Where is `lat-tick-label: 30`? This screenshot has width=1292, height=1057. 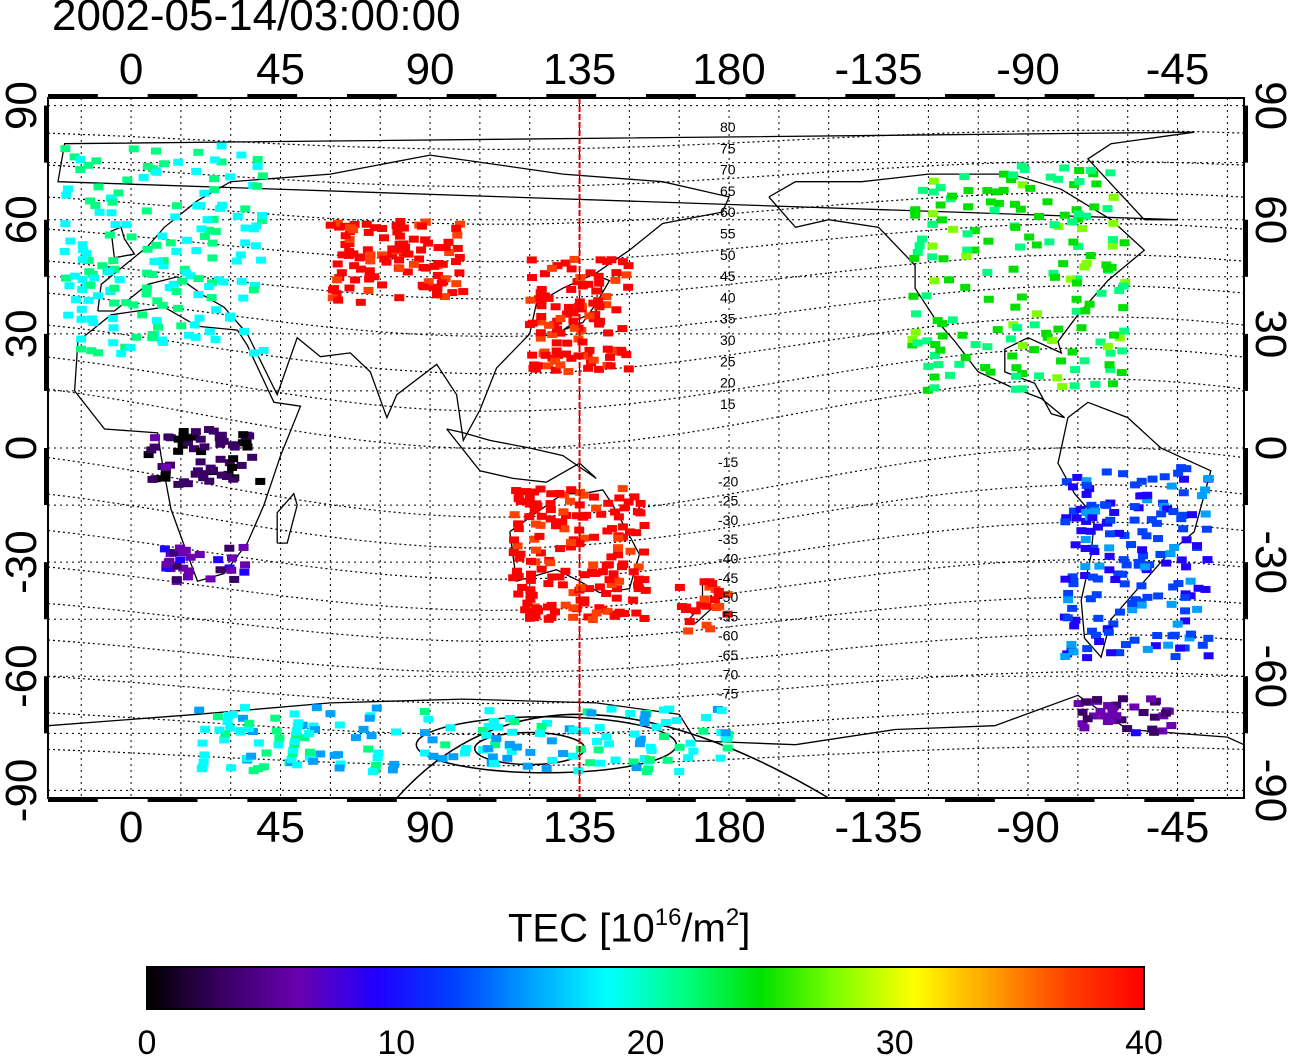 lat-tick-label: 30 is located at coordinates (1269, 333).